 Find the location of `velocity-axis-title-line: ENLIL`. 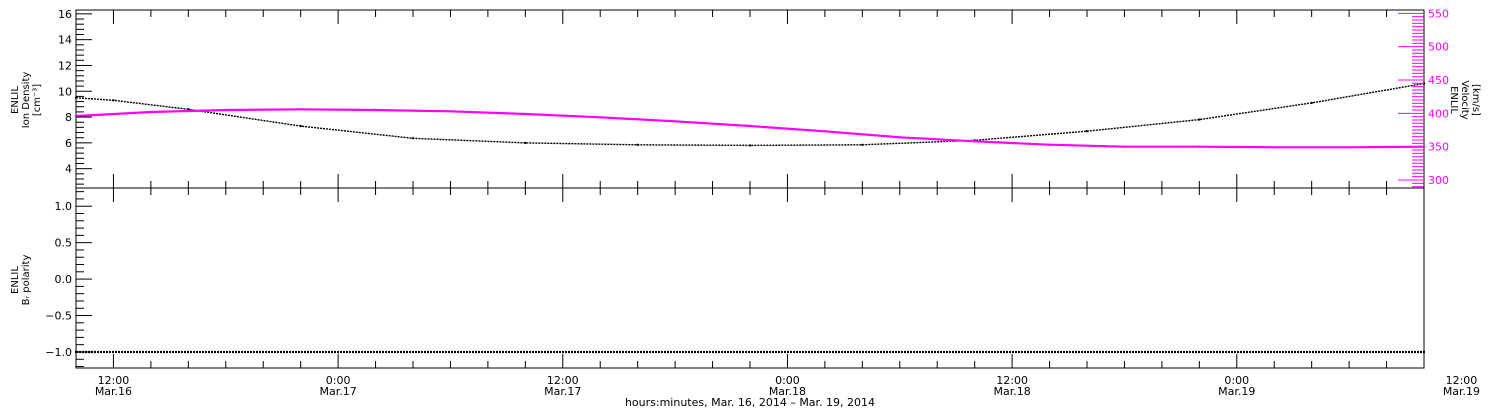

velocity-axis-title-line: ENLIL is located at coordinates (1453, 100).